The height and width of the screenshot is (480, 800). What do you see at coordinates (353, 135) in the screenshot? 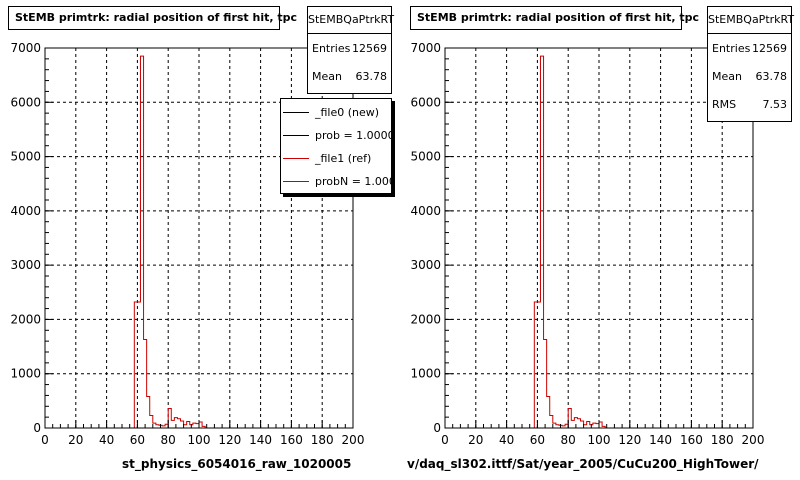
I see `legend-label: prob = 1.000000` at bounding box center [353, 135].